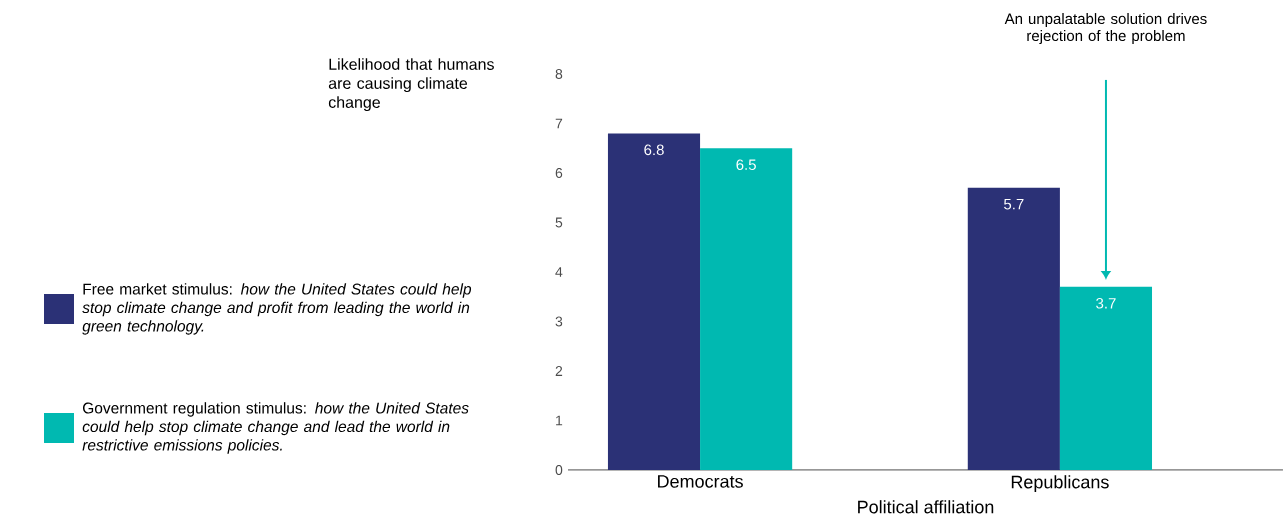 This screenshot has width=1283, height=532. Describe the element at coordinates (559, 222) in the screenshot. I see `y-tick-label: 5` at that location.